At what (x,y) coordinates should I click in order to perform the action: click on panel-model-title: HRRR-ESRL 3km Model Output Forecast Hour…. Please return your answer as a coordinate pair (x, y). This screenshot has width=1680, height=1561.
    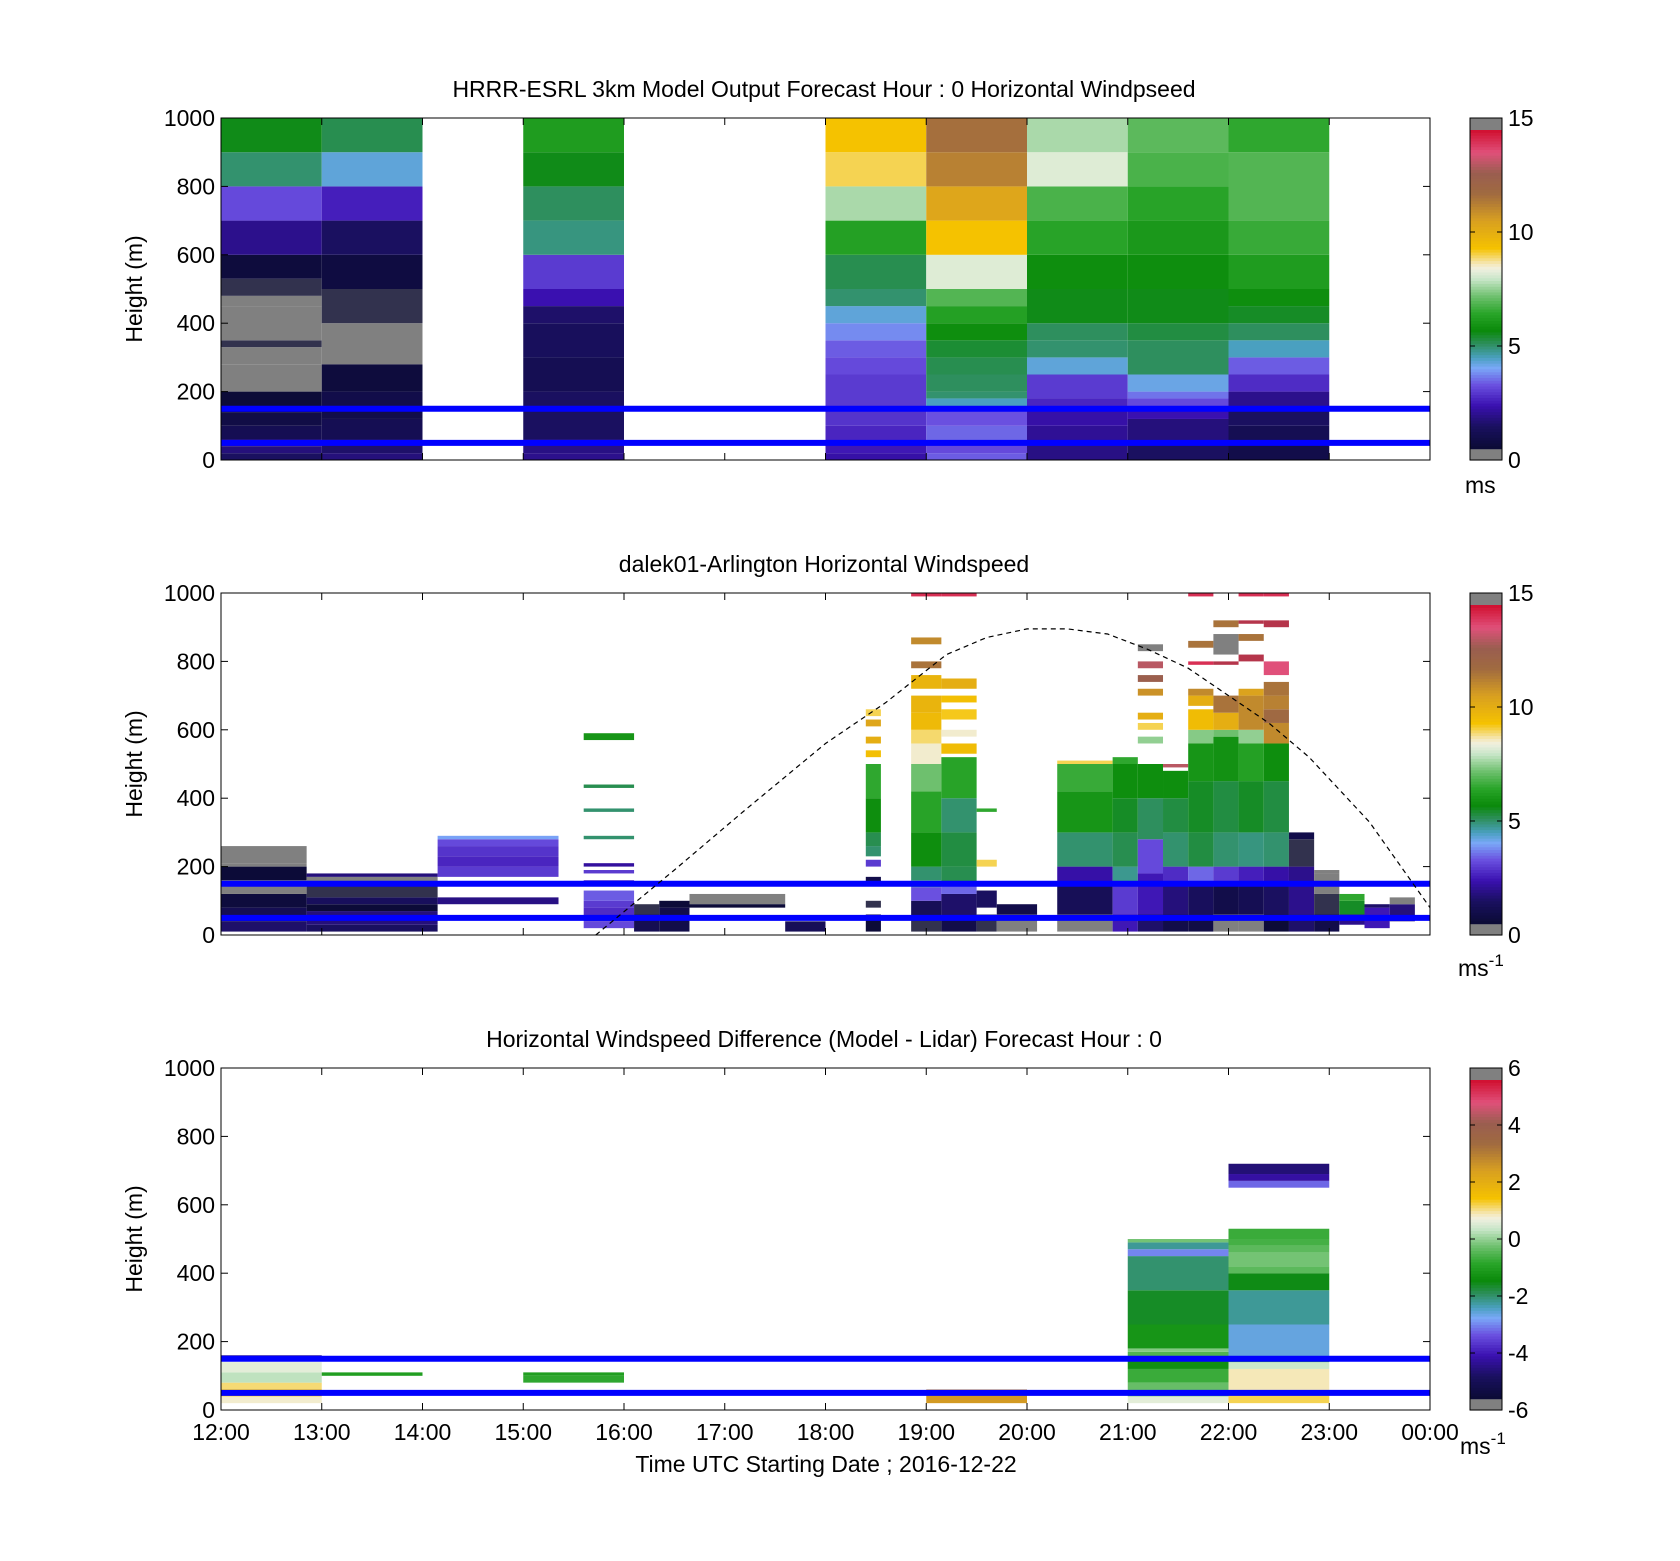
    Looking at the image, I should click on (823, 89).